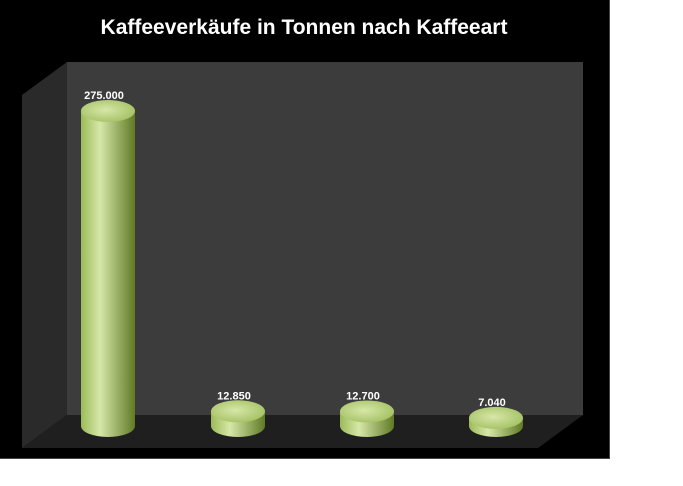 Image resolution: width=683 pixels, height=486 pixels. What do you see at coordinates (302, 431) in the screenshot?
I see `floor` at bounding box center [302, 431].